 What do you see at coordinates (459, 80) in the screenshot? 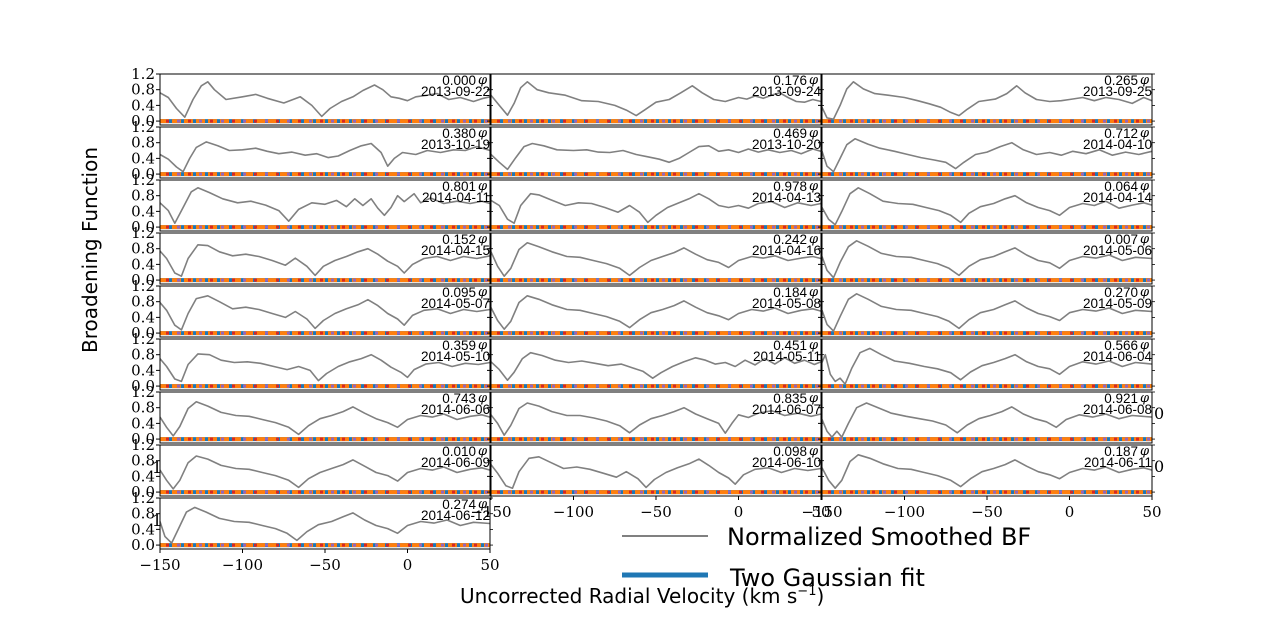
I see `phase-label: 0.000` at bounding box center [459, 80].